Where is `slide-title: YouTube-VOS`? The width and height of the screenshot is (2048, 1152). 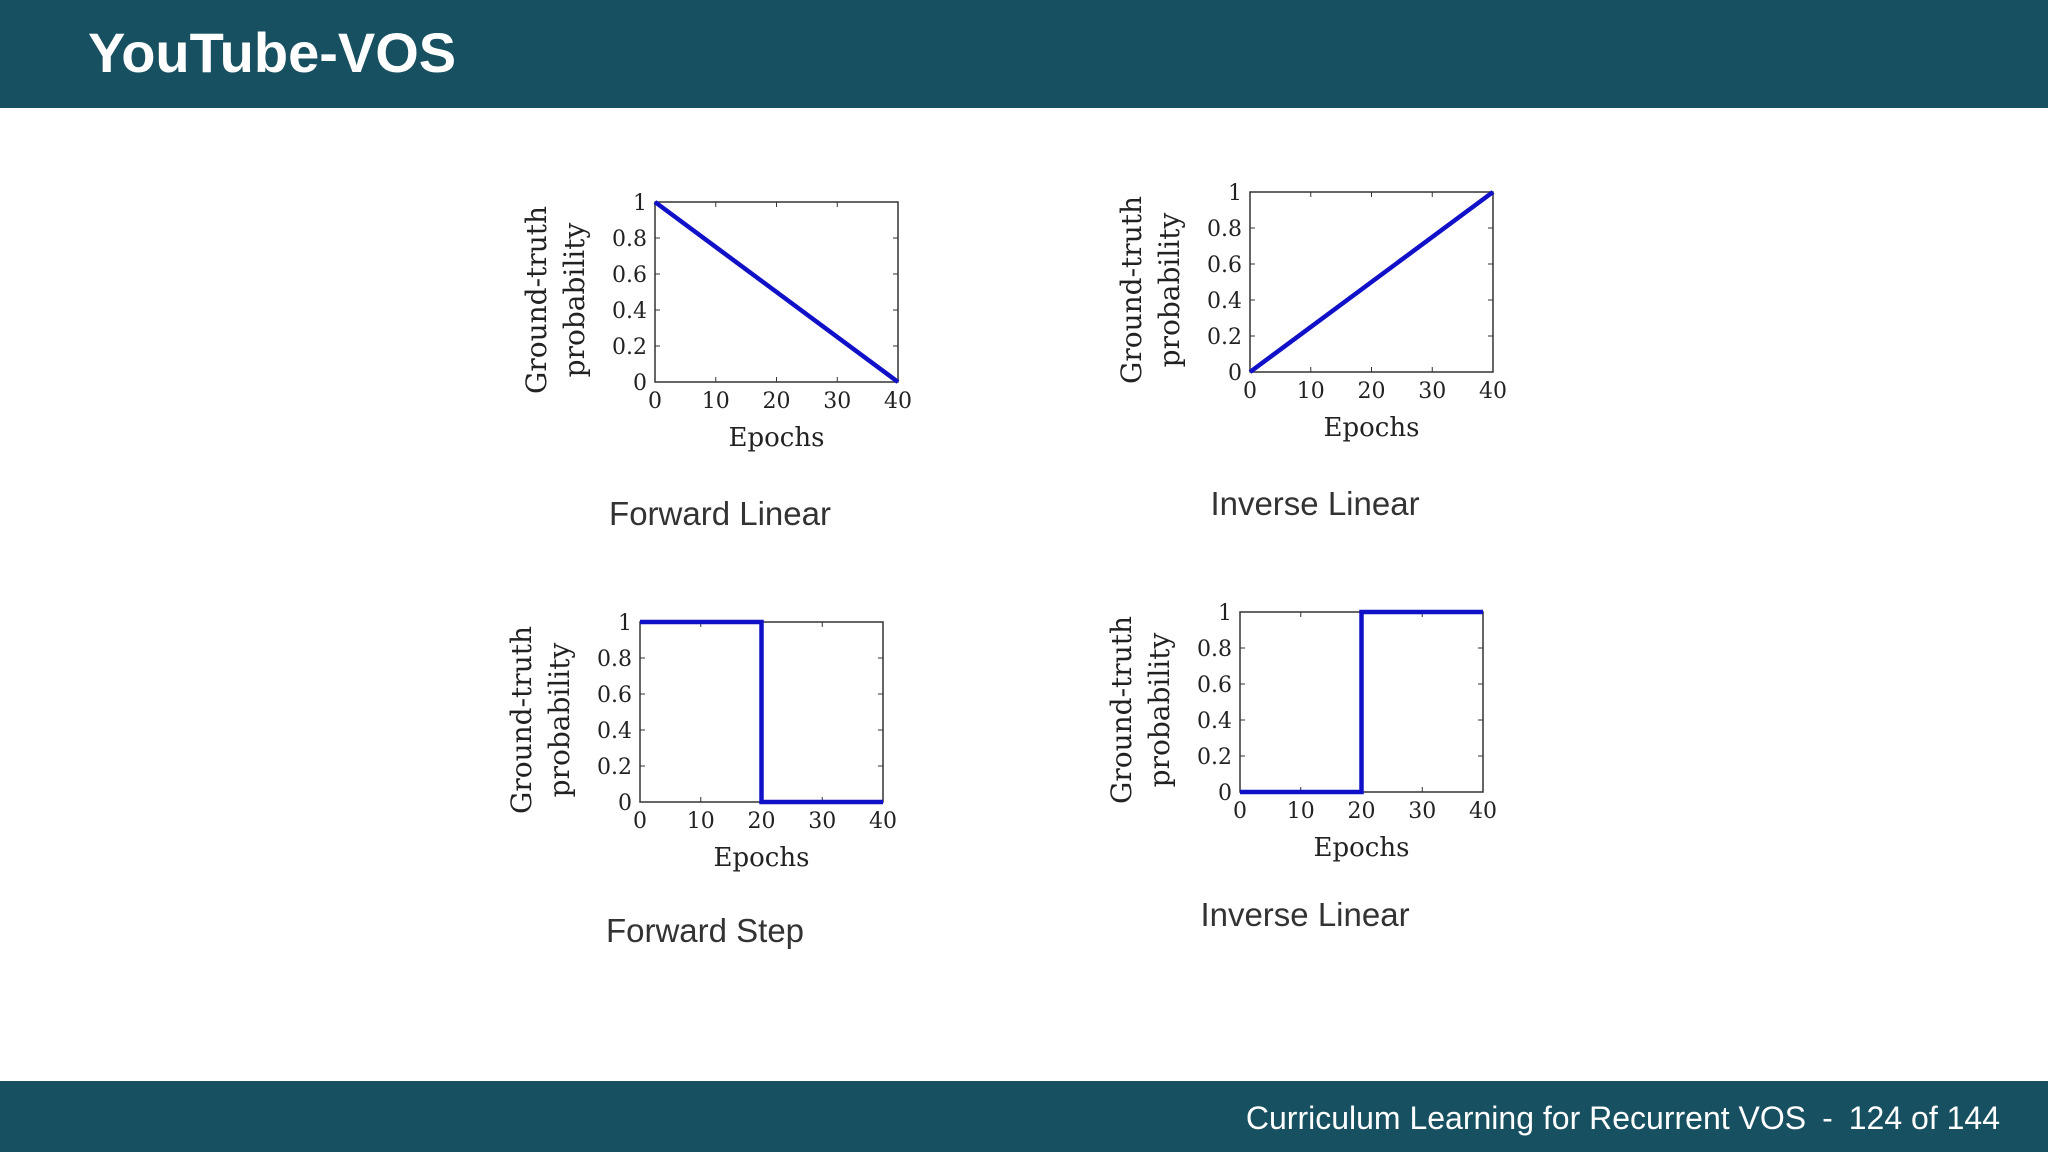
slide-title: YouTube-VOS is located at coordinates (272, 52).